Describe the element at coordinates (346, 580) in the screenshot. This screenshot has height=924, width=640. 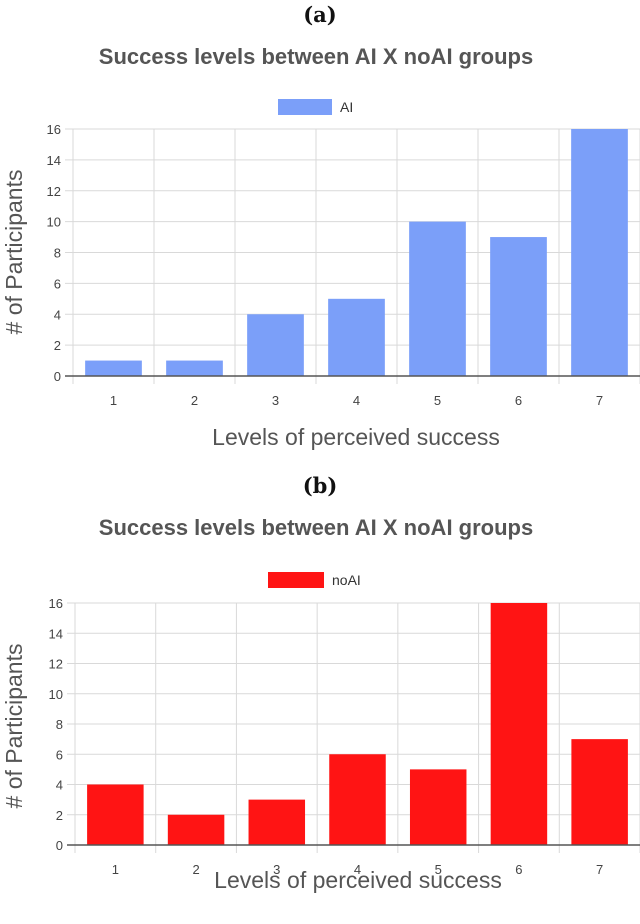
I see `legend-label-noai: noAI` at that location.